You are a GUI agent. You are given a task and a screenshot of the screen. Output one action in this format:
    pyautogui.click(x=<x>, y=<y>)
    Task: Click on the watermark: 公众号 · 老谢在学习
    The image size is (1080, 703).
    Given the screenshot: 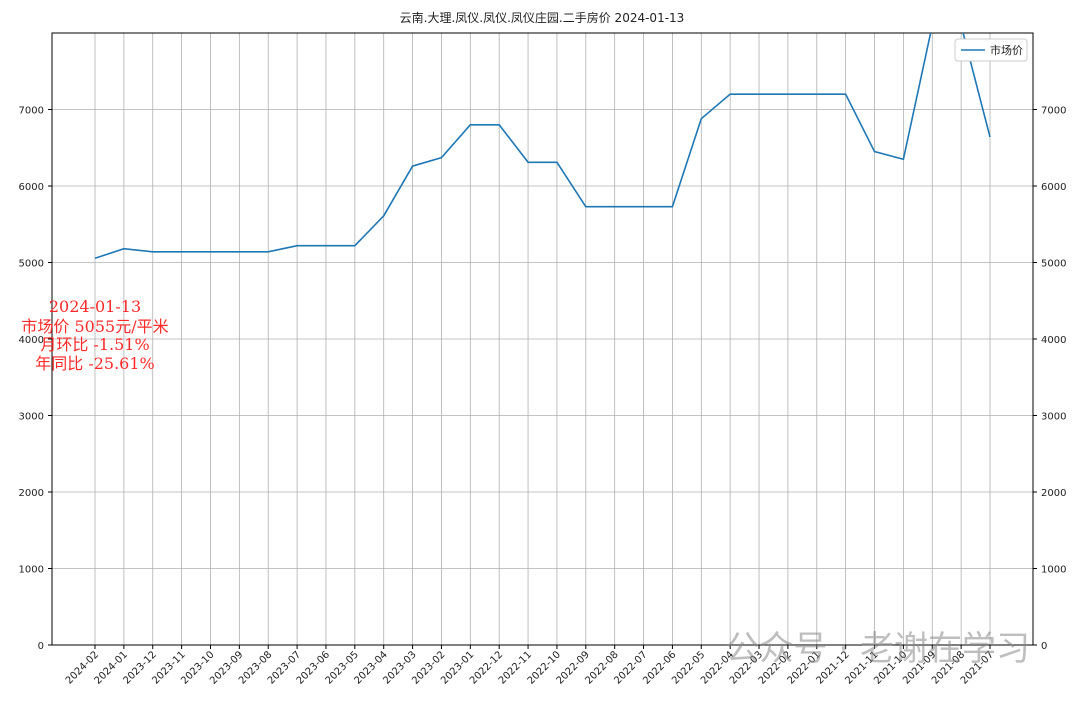 What is the action you would take?
    pyautogui.click(x=878, y=649)
    